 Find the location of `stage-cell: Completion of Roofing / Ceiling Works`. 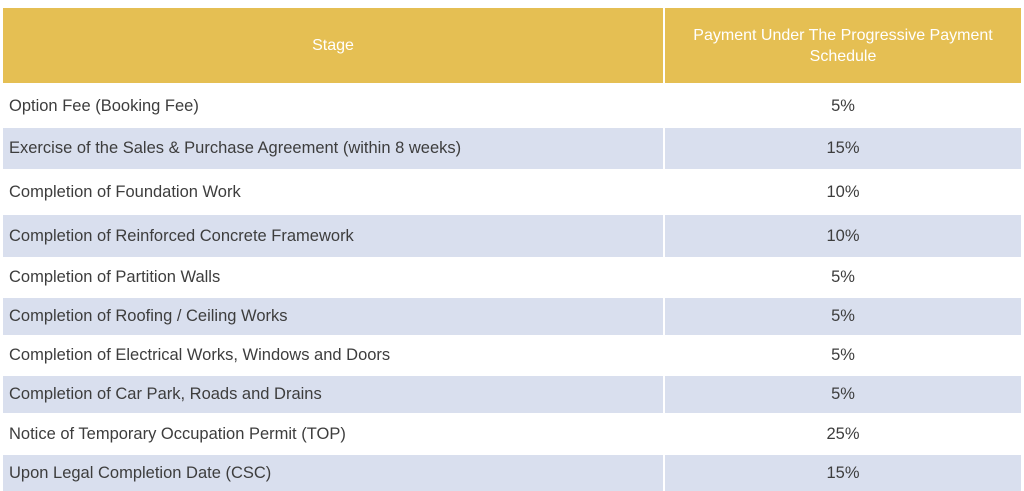

stage-cell: Completion of Roofing / Ceiling Works is located at coordinates (334, 315).